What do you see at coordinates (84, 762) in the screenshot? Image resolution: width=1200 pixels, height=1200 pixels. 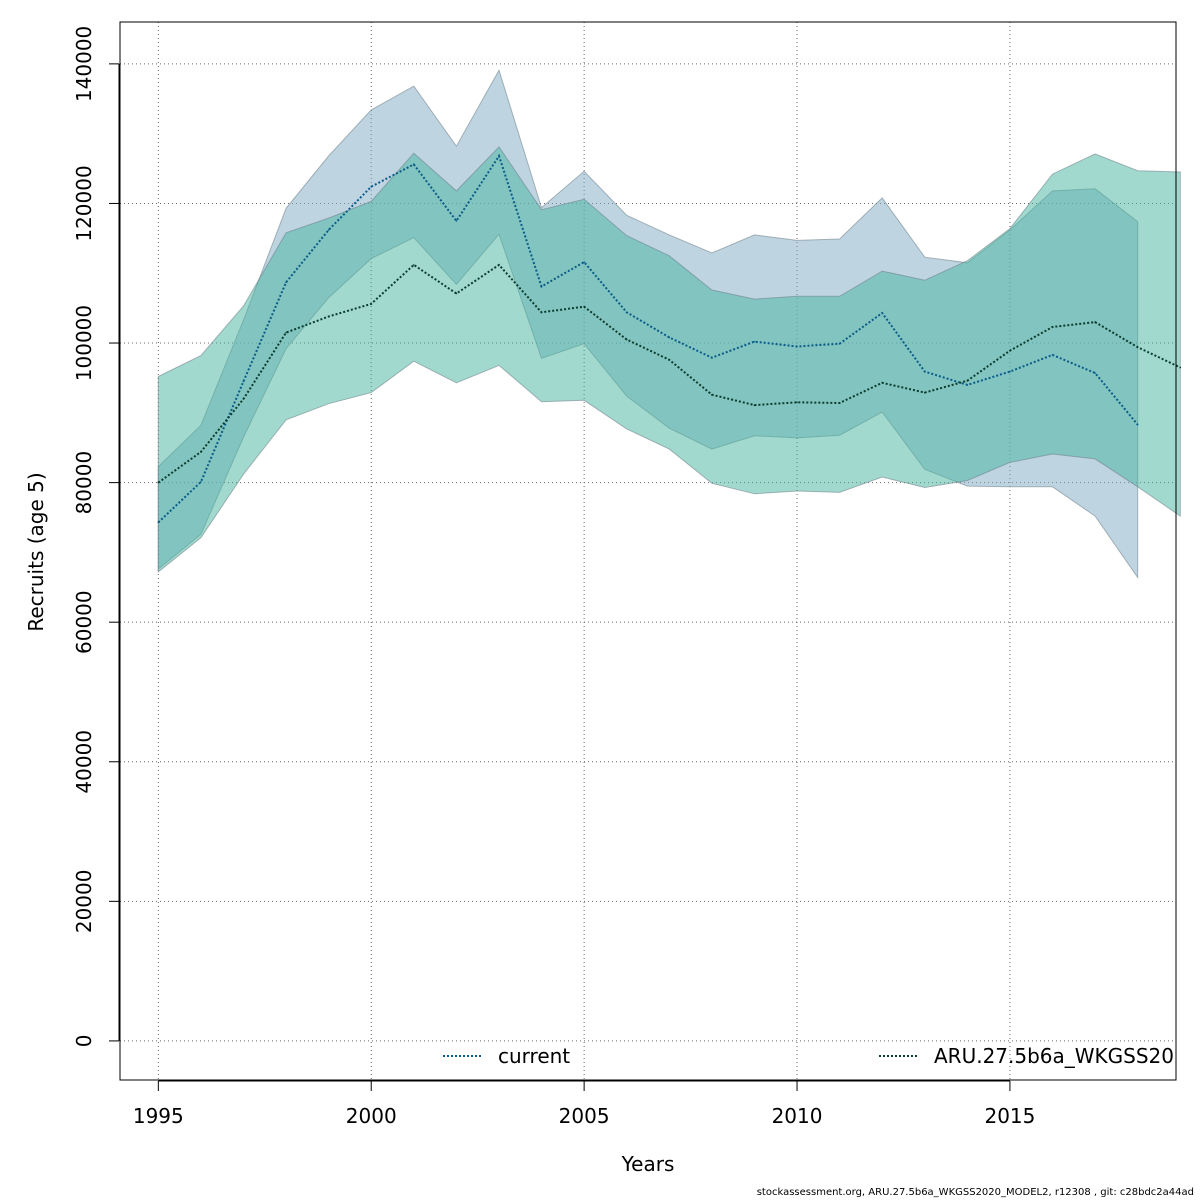 I see `y-tick-label: 40000` at bounding box center [84, 762].